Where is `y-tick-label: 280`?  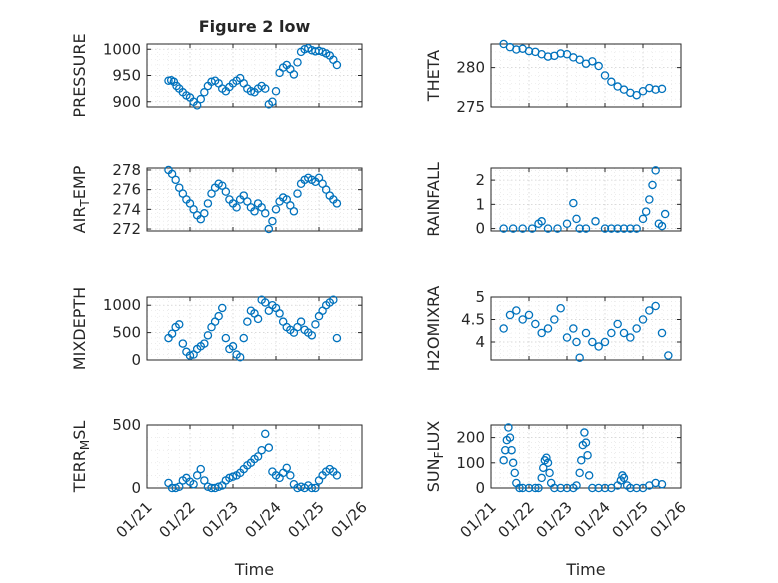
y-tick-label: 280 is located at coordinates (470, 68).